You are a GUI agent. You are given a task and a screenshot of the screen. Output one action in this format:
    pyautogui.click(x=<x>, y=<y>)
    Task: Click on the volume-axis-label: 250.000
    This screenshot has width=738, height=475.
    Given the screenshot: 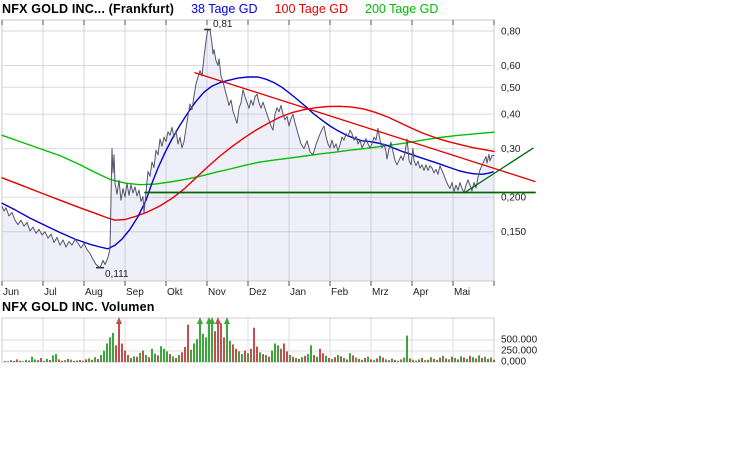 What is the action you would take?
    pyautogui.click(x=519, y=351)
    